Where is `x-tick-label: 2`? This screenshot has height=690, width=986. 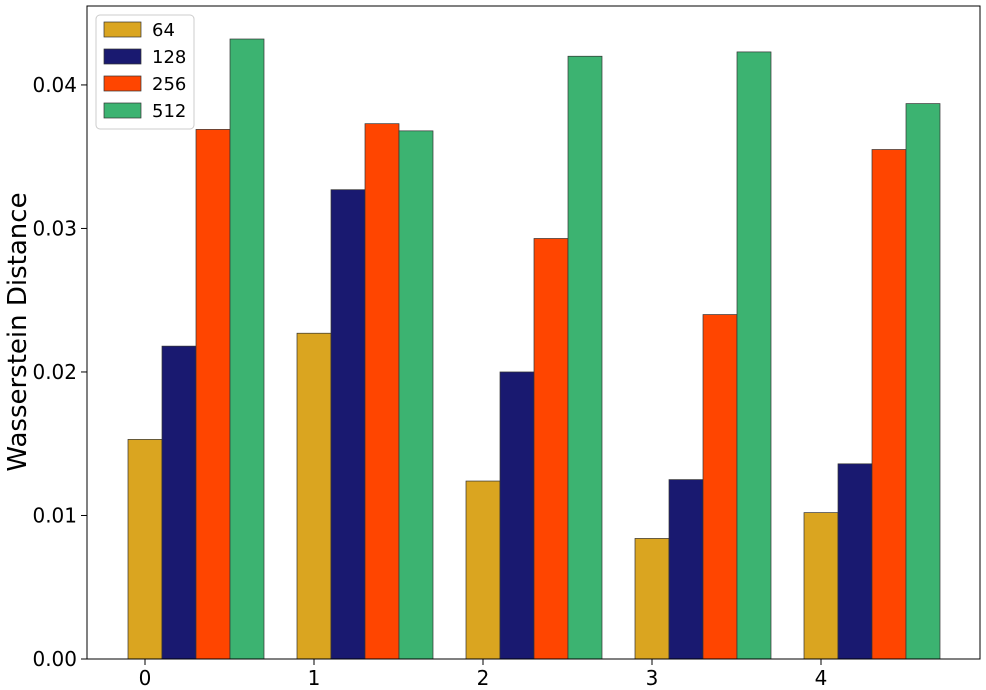 x-tick-label: 2 is located at coordinates (483, 678).